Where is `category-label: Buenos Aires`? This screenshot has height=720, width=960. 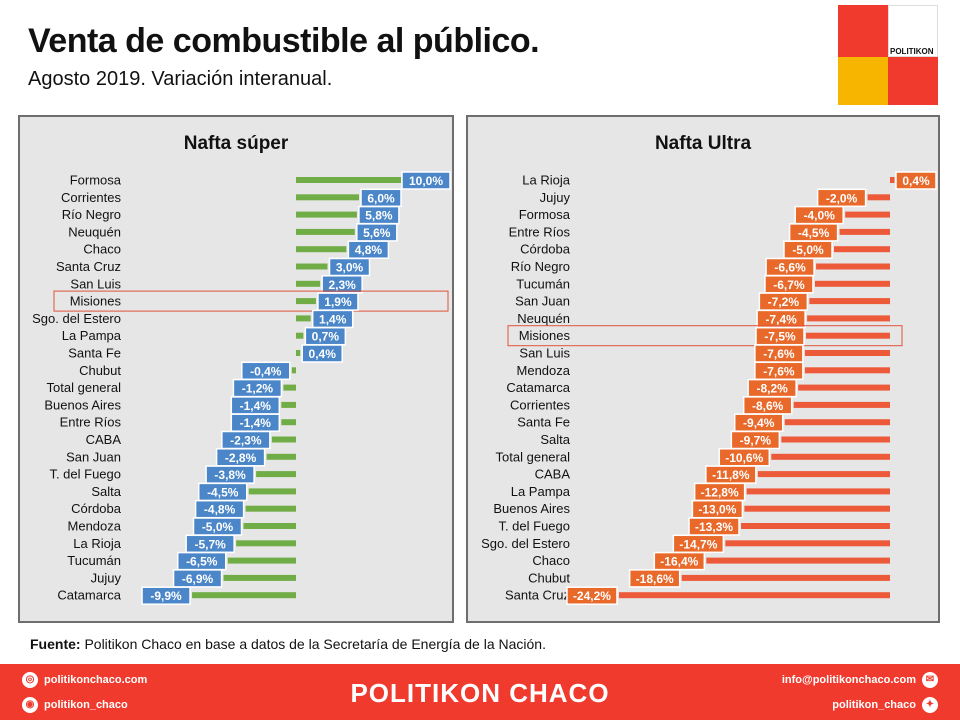 category-label: Buenos Aires is located at coordinates (531, 508).